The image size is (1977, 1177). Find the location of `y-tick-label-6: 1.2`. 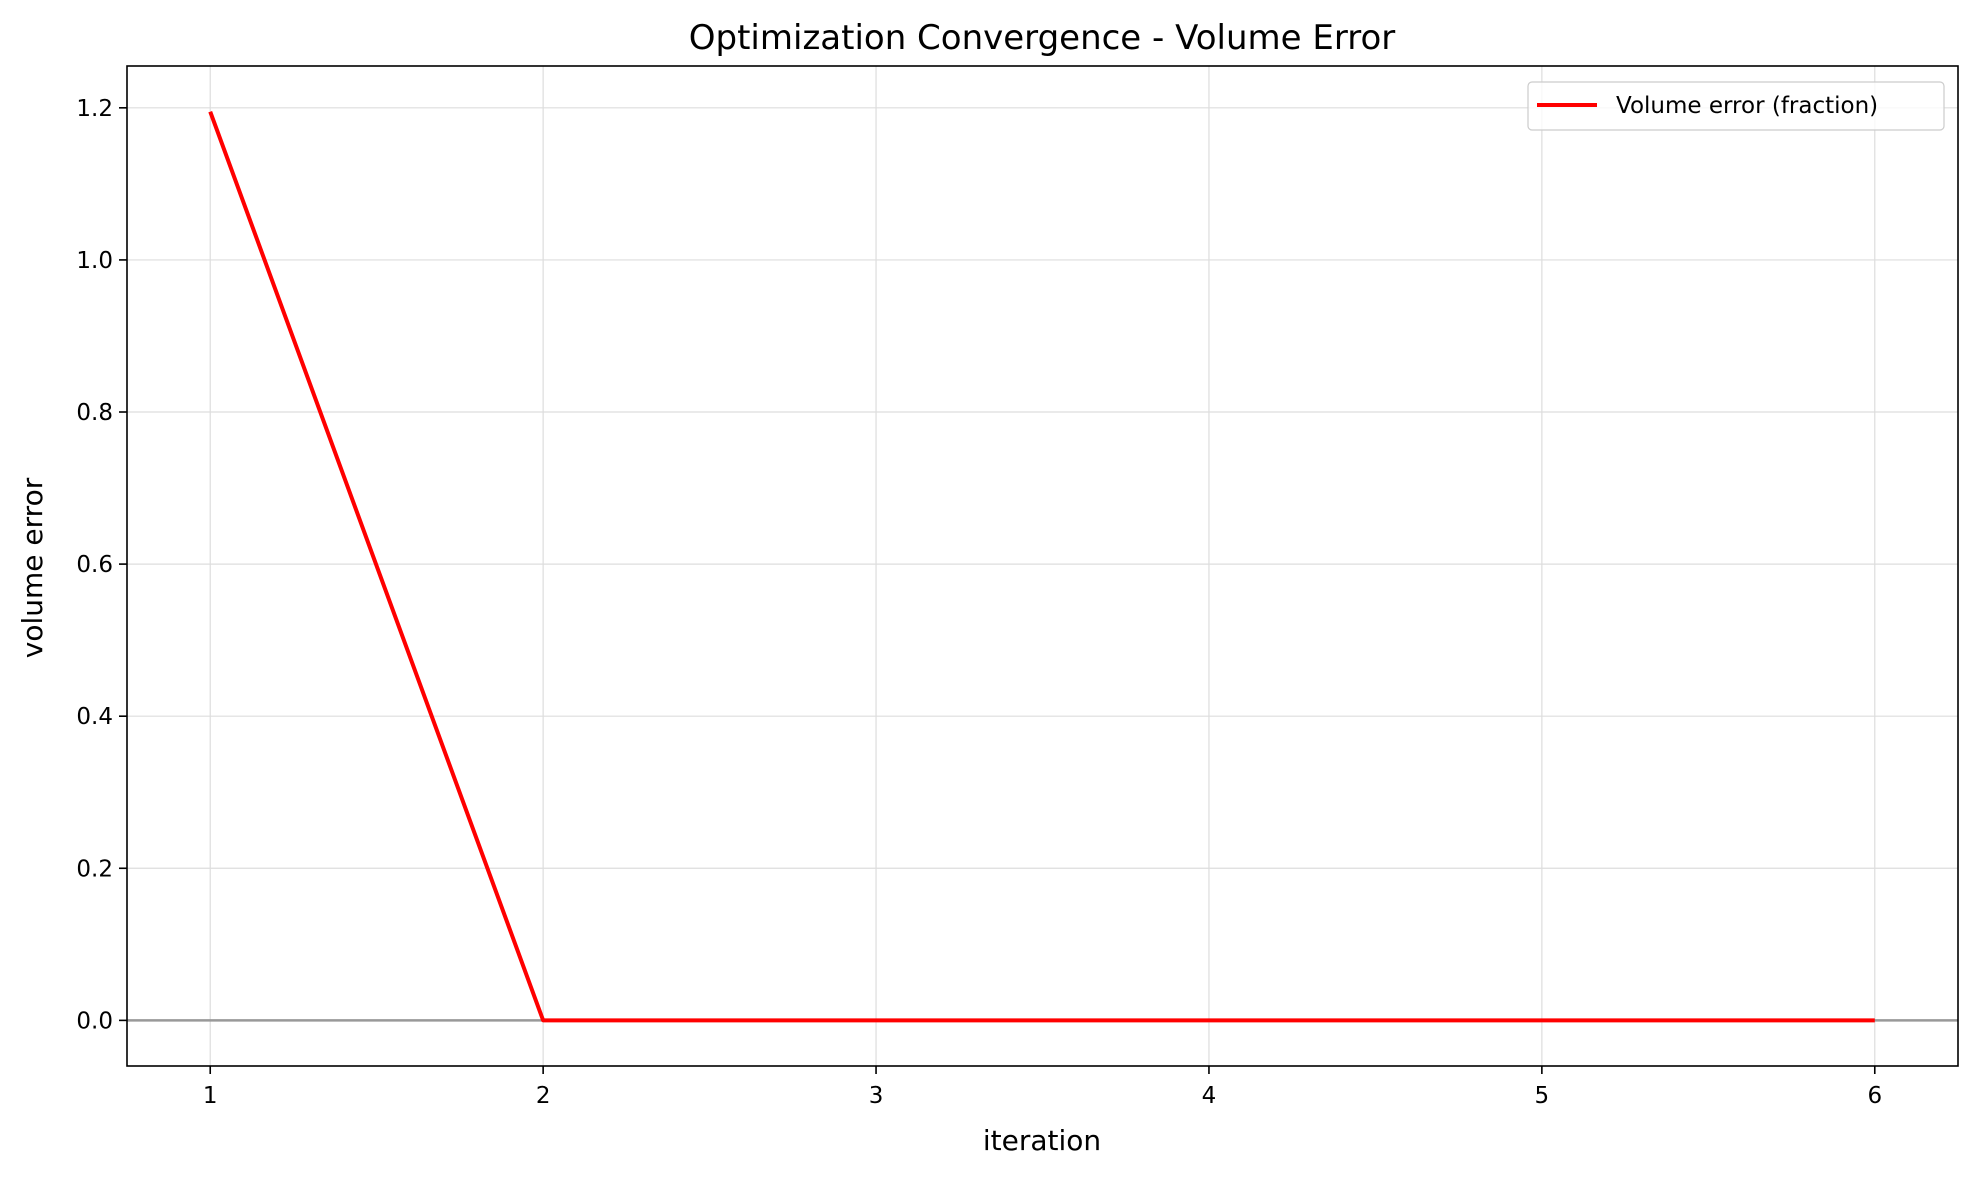

y-tick-label-6: 1.2 is located at coordinates (94, 109).